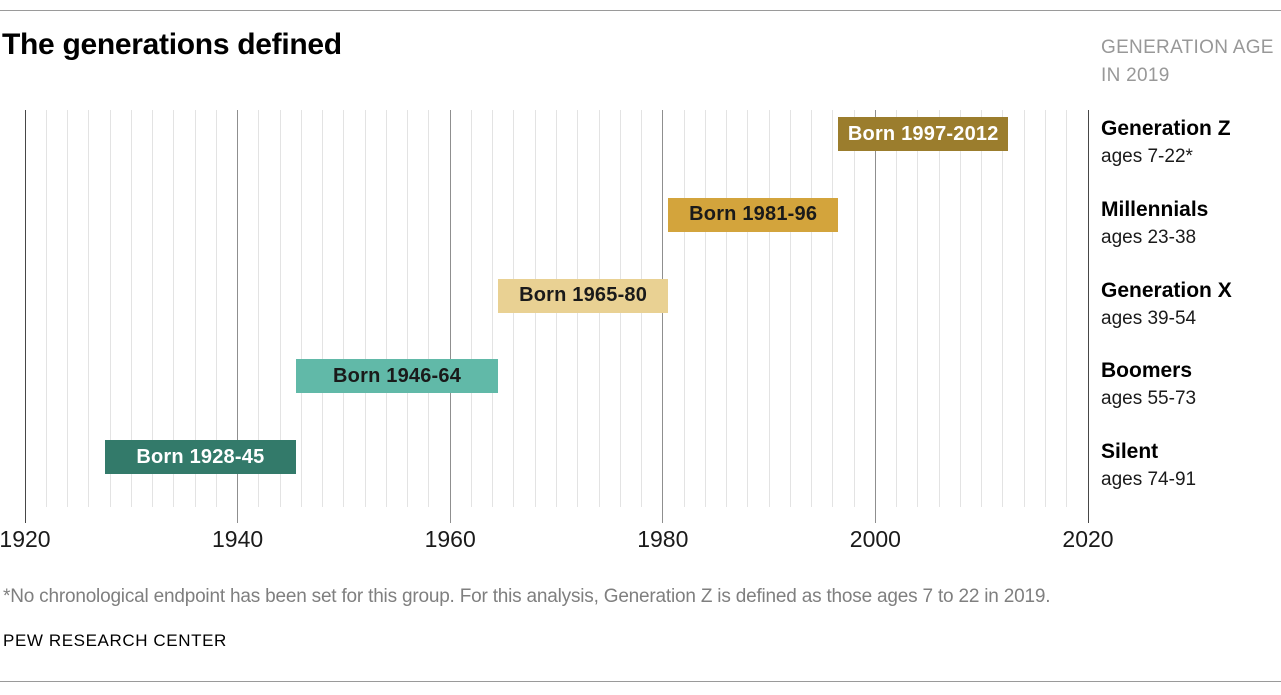 This screenshot has height=695, width=1281. Describe the element at coordinates (1154, 224) in the screenshot. I see `generation-label-millennials: Millennials ages 23-38` at that location.